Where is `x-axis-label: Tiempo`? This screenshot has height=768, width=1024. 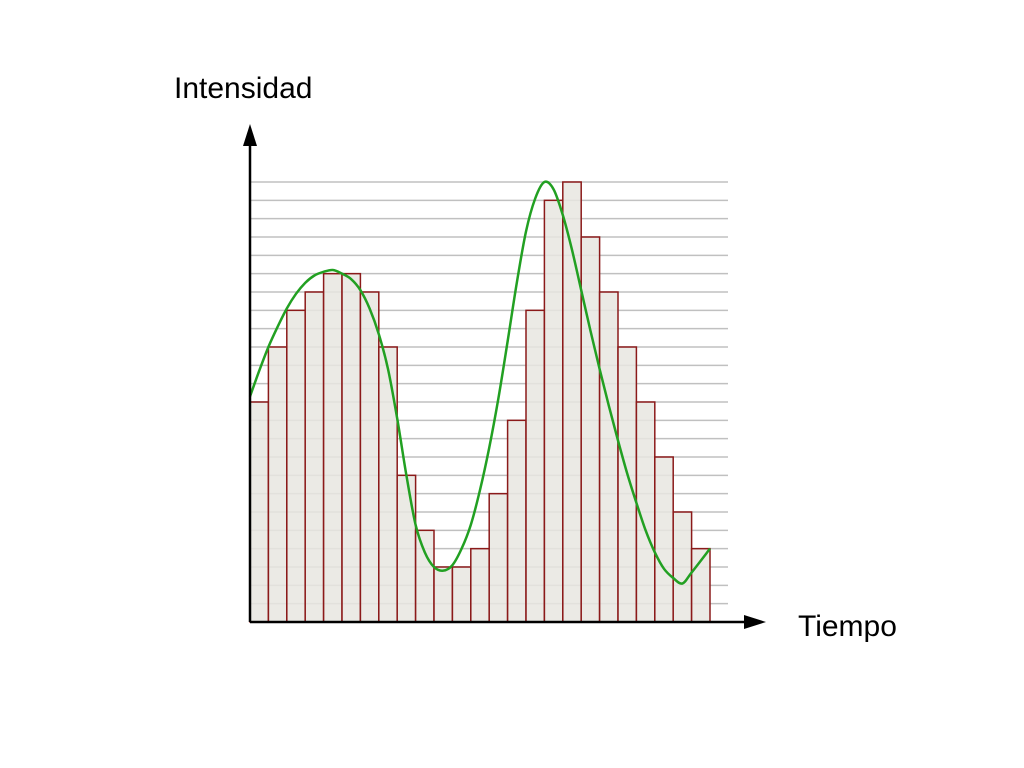
x-axis-label: Tiempo is located at coordinates (847, 626).